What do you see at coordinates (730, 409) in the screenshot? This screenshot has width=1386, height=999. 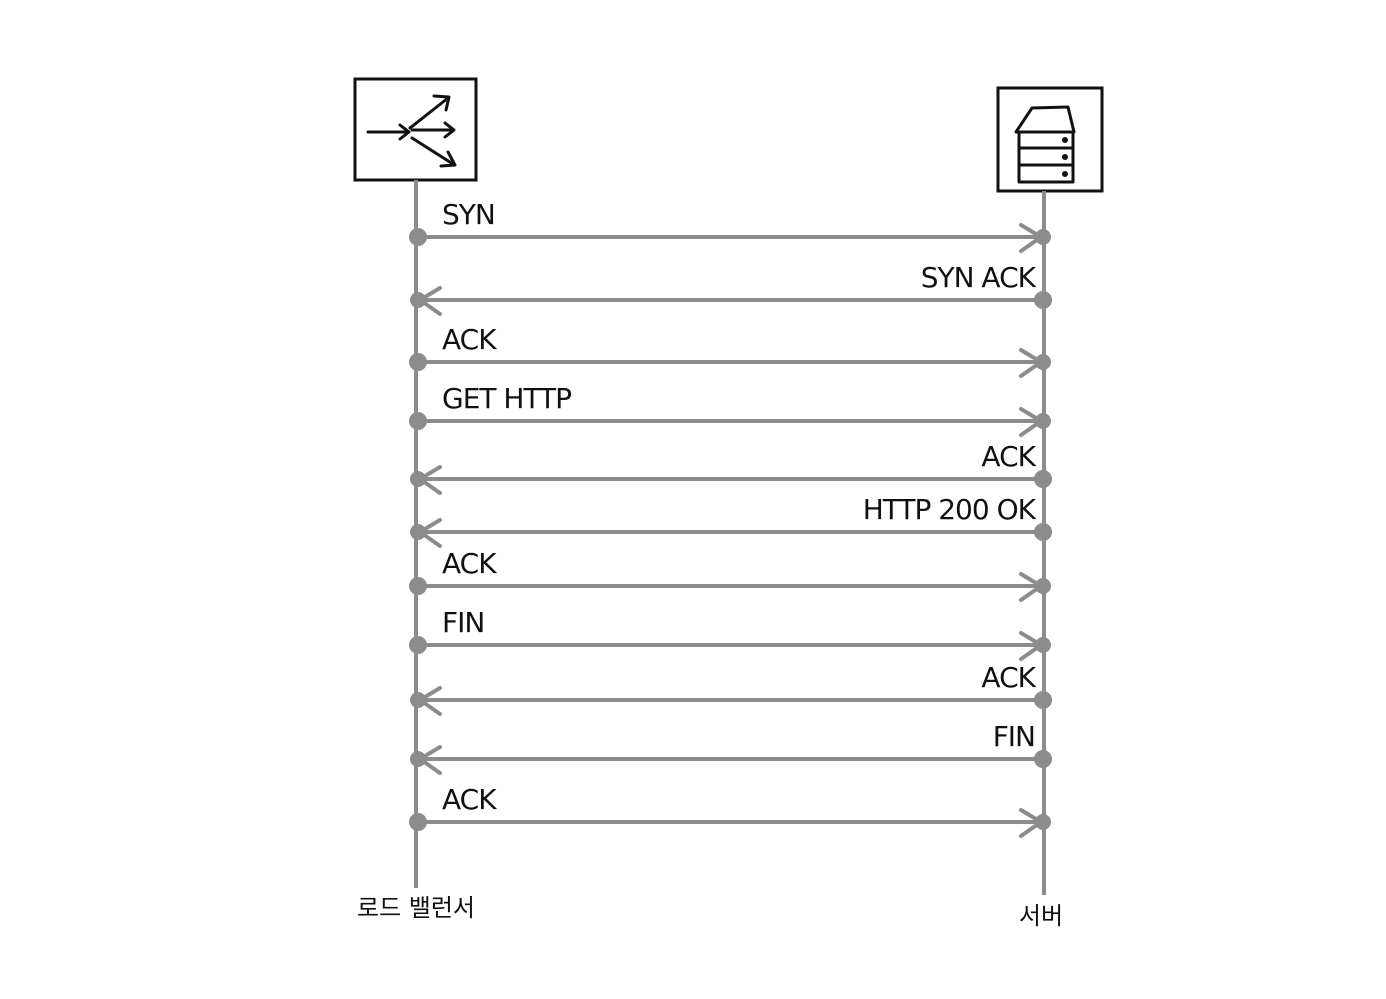 I see `message-4: GET HTTP` at bounding box center [730, 409].